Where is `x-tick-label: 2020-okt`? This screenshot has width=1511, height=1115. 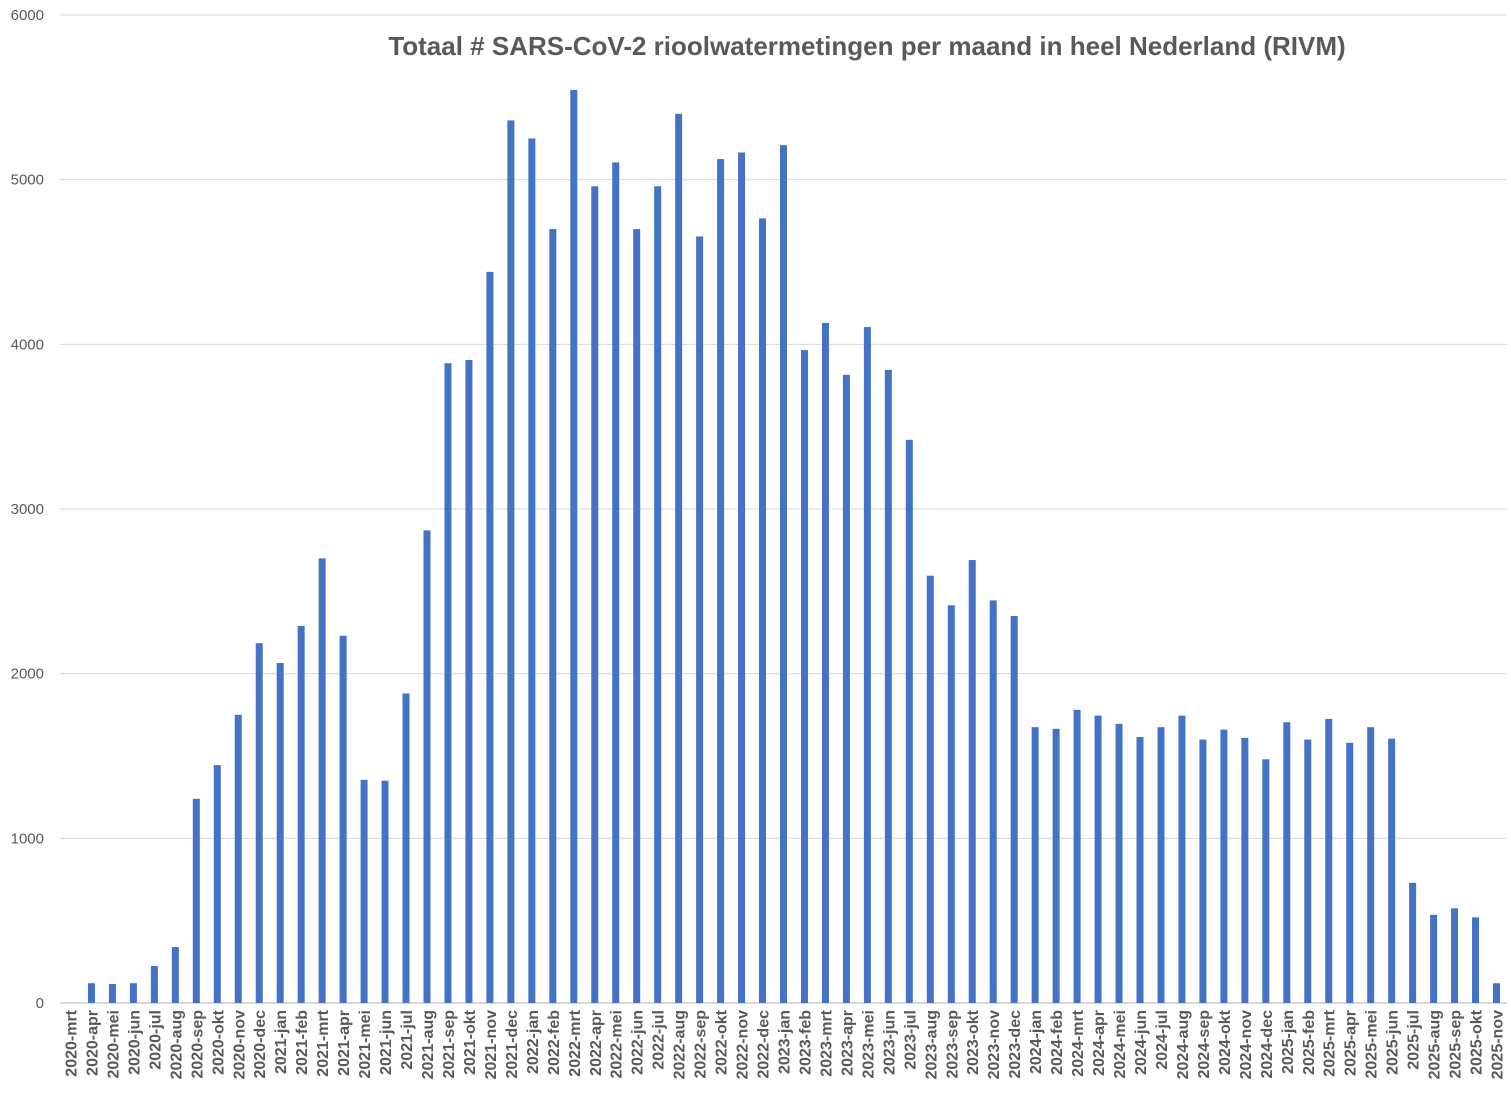
x-tick-label: 2020-okt is located at coordinates (218, 1042).